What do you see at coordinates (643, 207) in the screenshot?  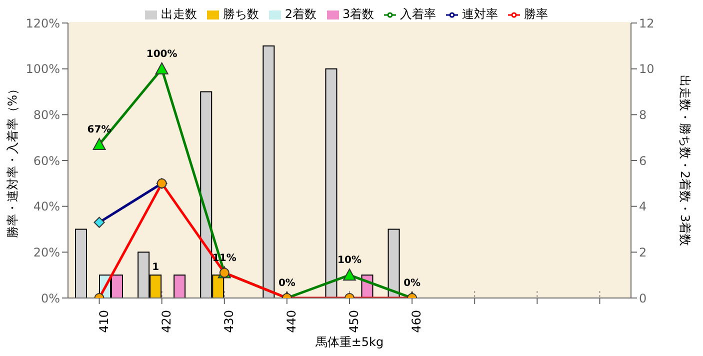 I see `y2-tick-label: 4` at bounding box center [643, 207].